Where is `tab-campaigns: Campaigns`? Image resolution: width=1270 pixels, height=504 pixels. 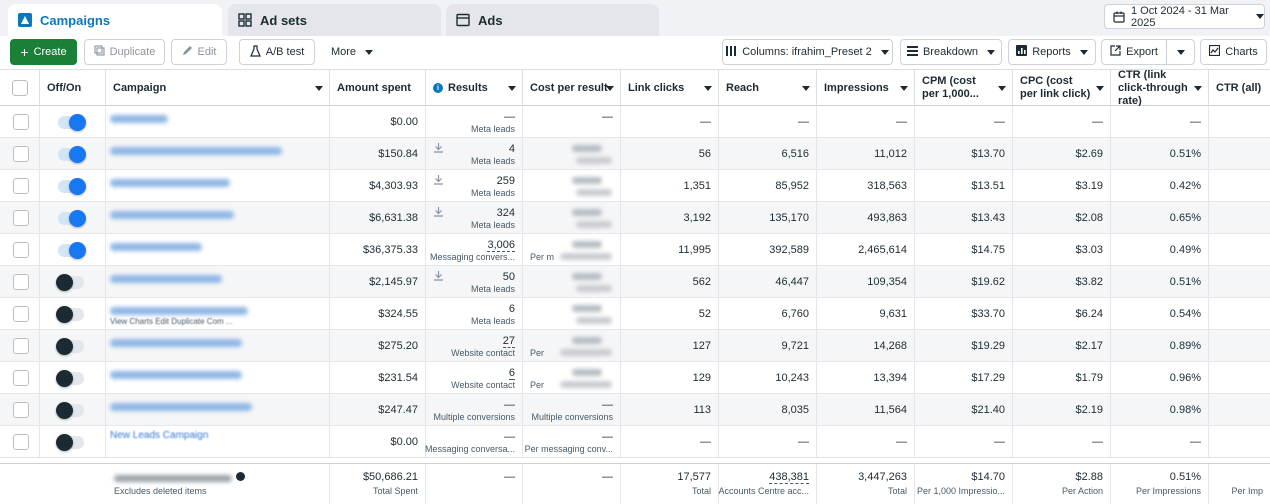 tab-campaigns: Campaigns is located at coordinates (115, 20).